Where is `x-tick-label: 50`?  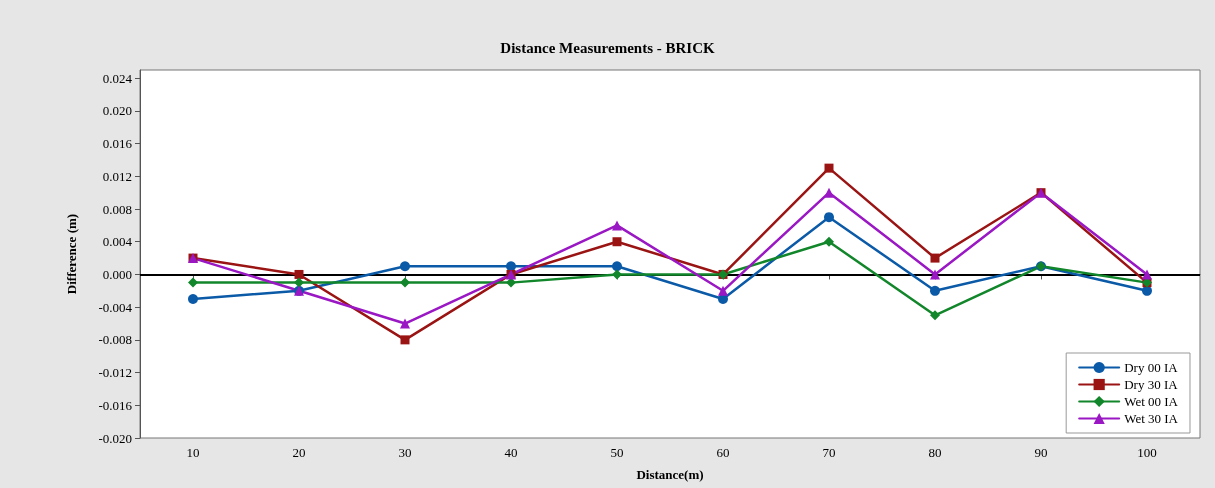 x-tick-label: 50 is located at coordinates (617, 452).